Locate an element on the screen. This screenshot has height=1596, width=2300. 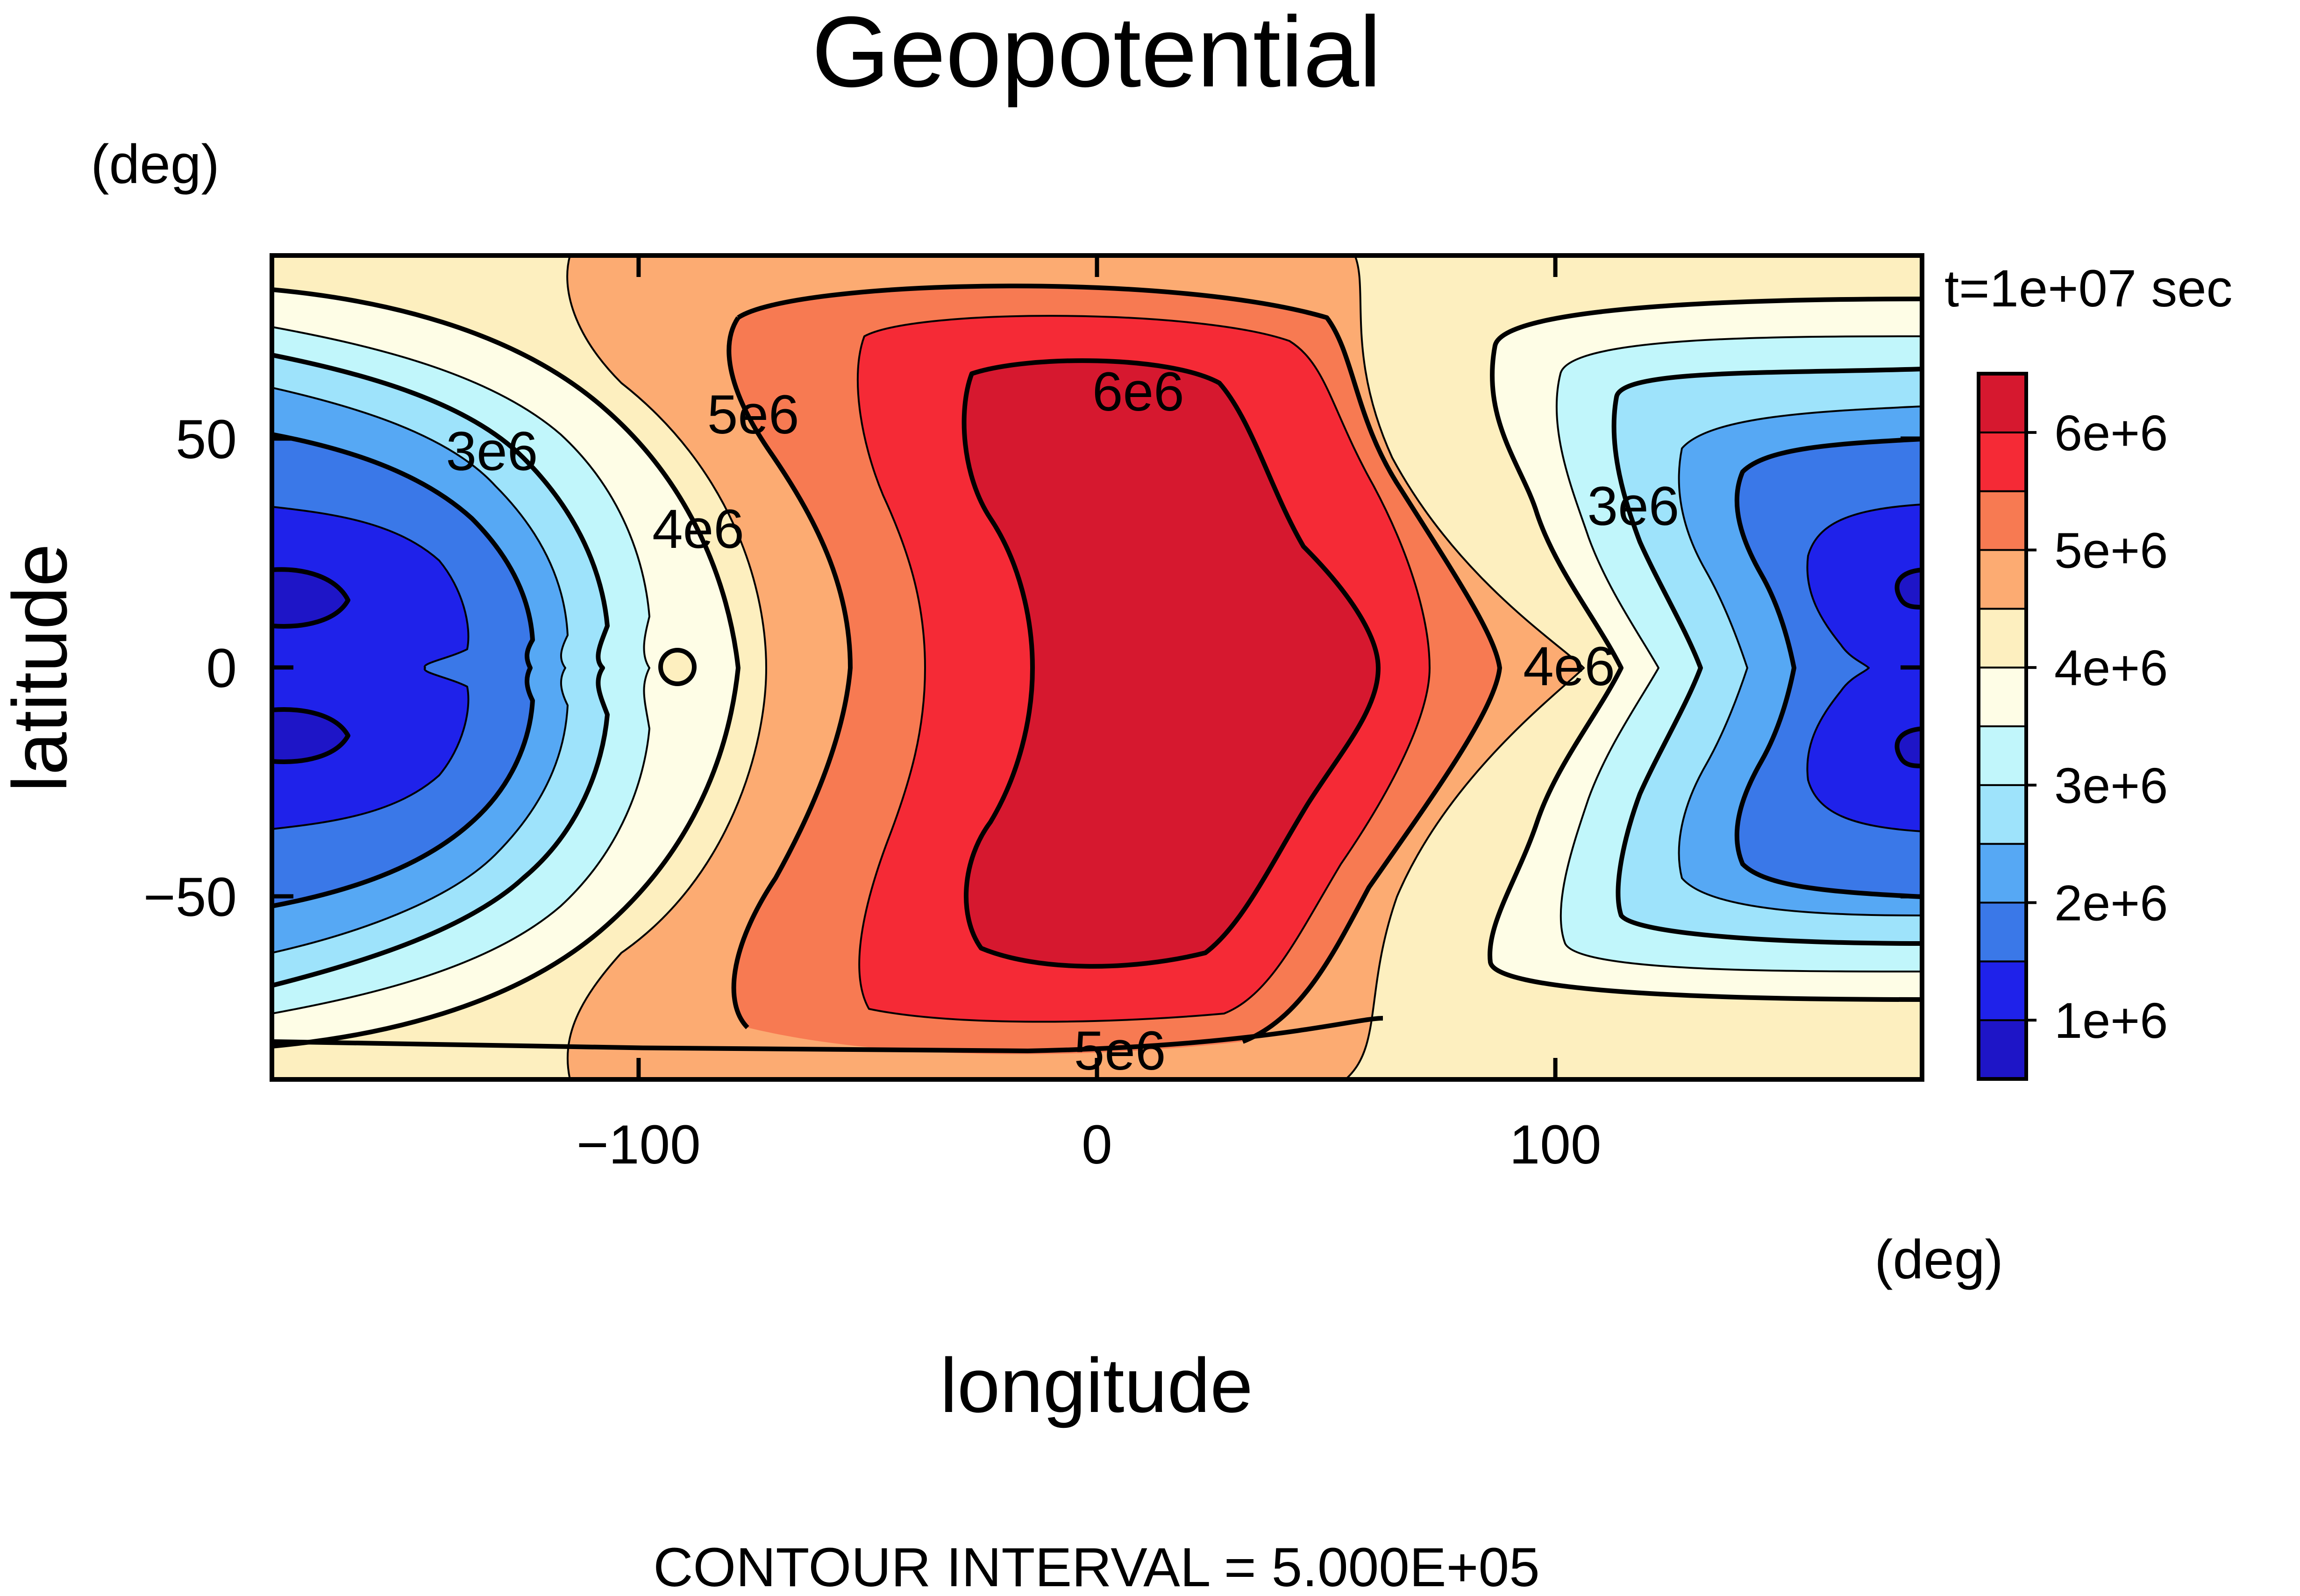
colorbar-tick-label: 1e+6 is located at coordinates (2111, 1021).